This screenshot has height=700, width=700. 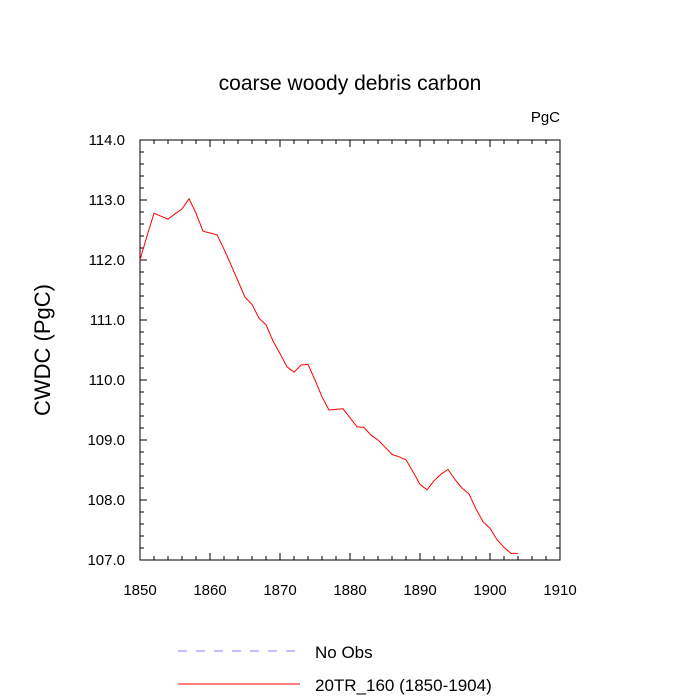 What do you see at coordinates (42, 350) in the screenshot?
I see `y-axis-label: CWDC (PgC)` at bounding box center [42, 350].